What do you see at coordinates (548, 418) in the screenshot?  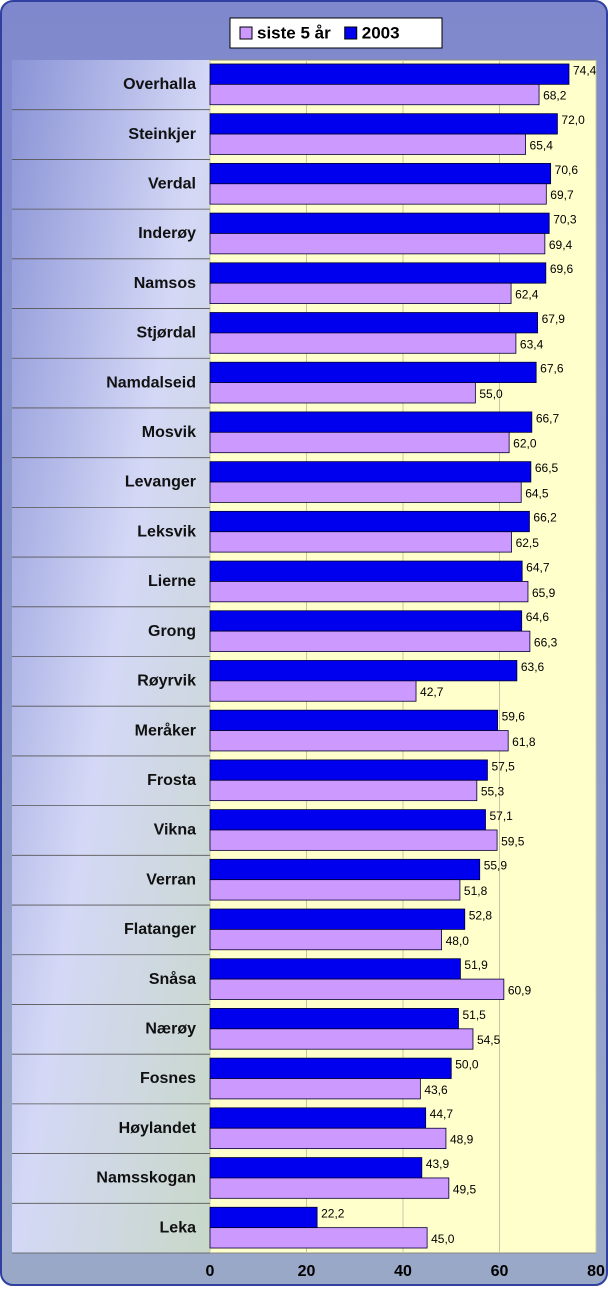 I see `data-label: 66,7` at bounding box center [548, 418].